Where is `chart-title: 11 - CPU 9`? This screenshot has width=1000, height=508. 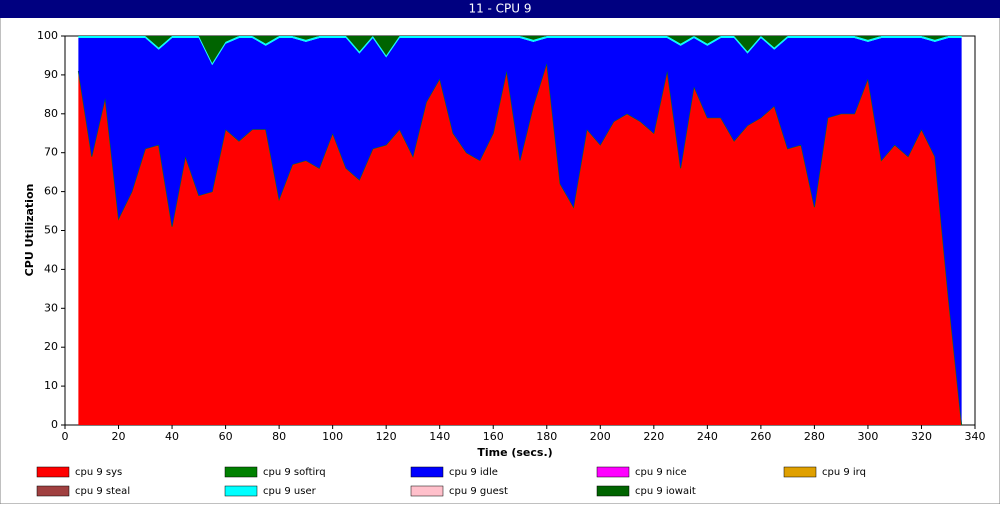
chart-title: 11 - CPU 9 is located at coordinates (499, 9).